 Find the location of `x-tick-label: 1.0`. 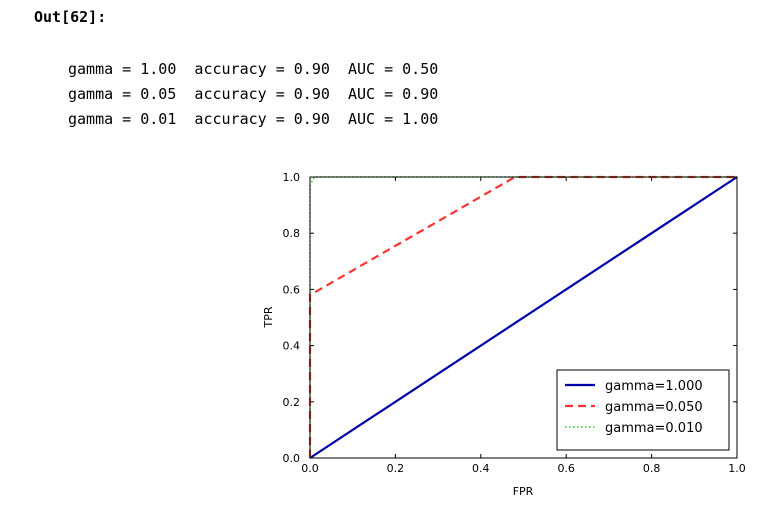

x-tick-label: 1.0 is located at coordinates (737, 468).